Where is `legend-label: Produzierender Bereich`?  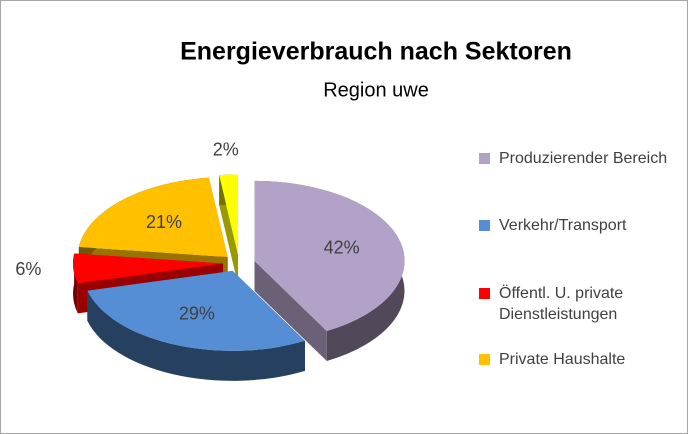 legend-label: Produzierender Bereich is located at coordinates (583, 158).